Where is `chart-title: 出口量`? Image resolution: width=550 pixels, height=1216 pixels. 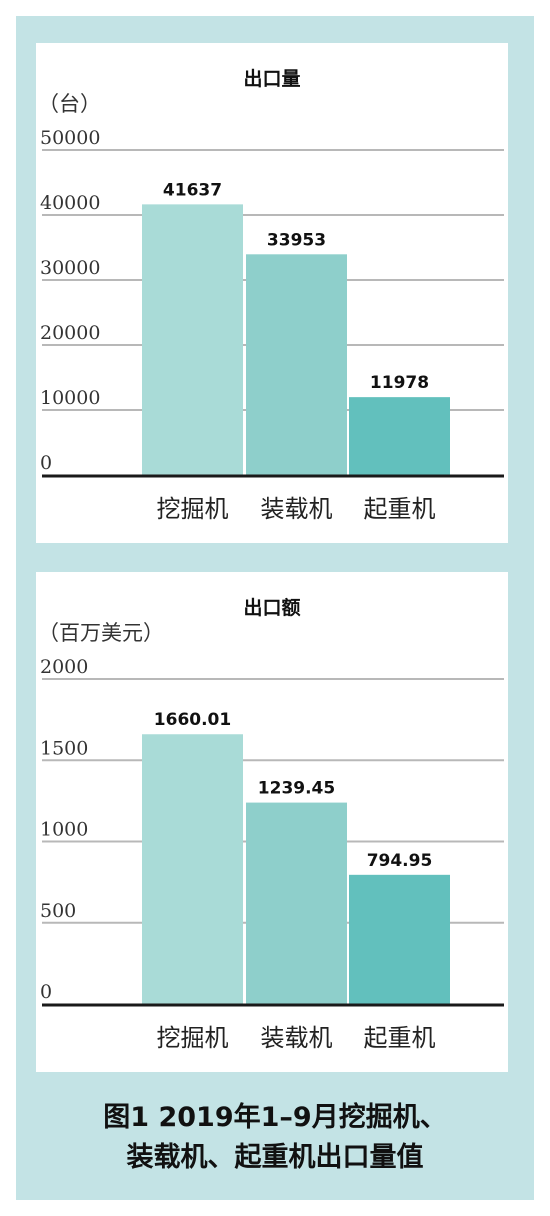 chart-title: 出口量 is located at coordinates (271, 78).